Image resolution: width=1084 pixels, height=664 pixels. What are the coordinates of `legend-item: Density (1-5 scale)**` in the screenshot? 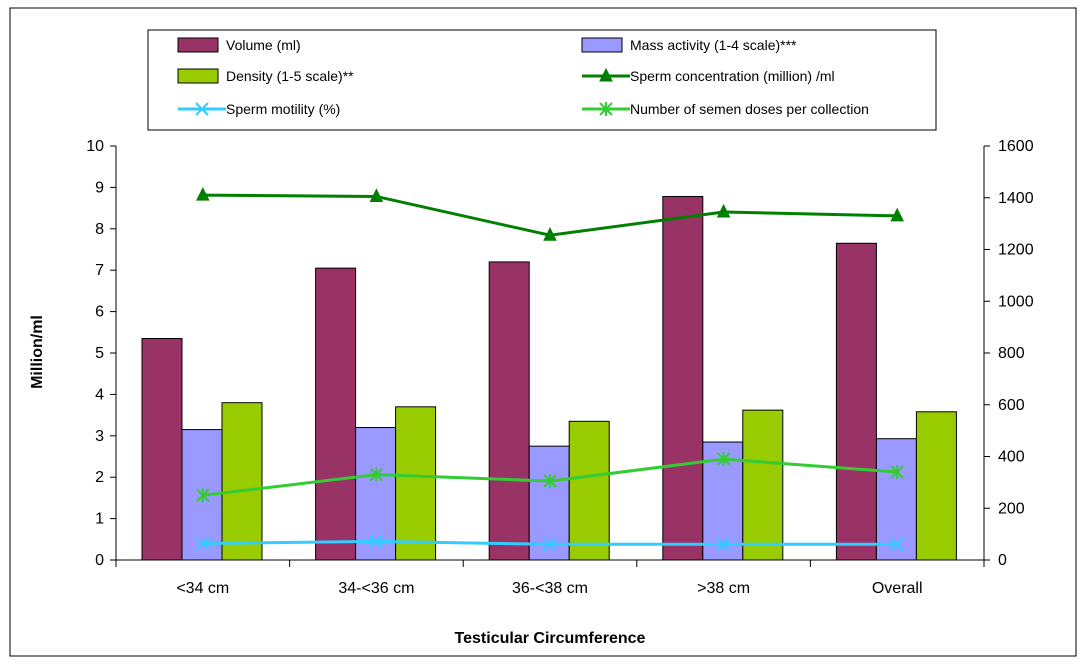 It's located at (265, 76).